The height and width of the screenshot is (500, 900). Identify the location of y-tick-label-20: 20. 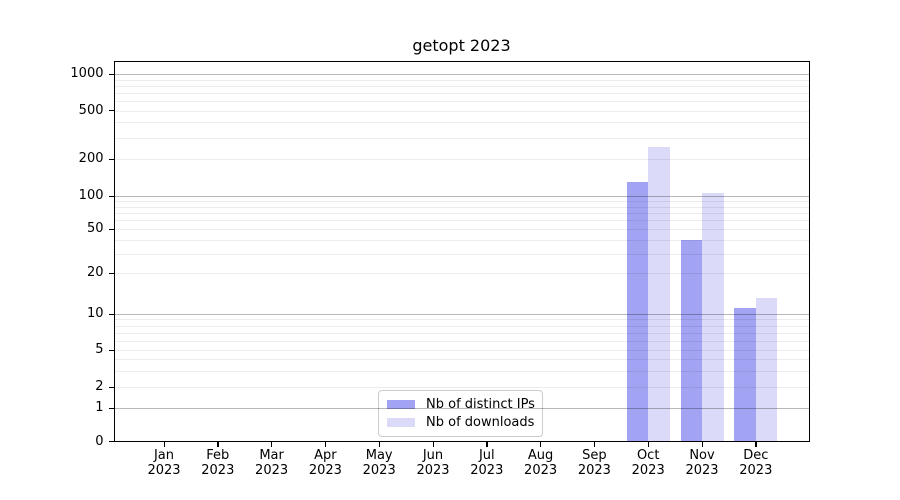
(95, 272).